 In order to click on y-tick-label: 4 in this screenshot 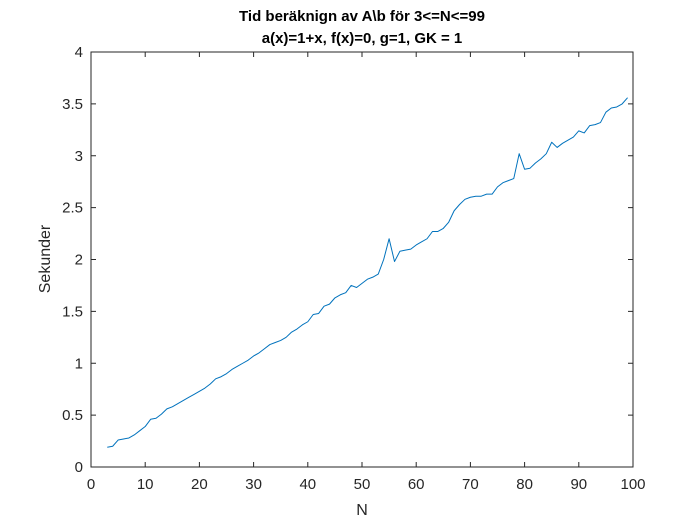, I will do `click(79, 52)`.